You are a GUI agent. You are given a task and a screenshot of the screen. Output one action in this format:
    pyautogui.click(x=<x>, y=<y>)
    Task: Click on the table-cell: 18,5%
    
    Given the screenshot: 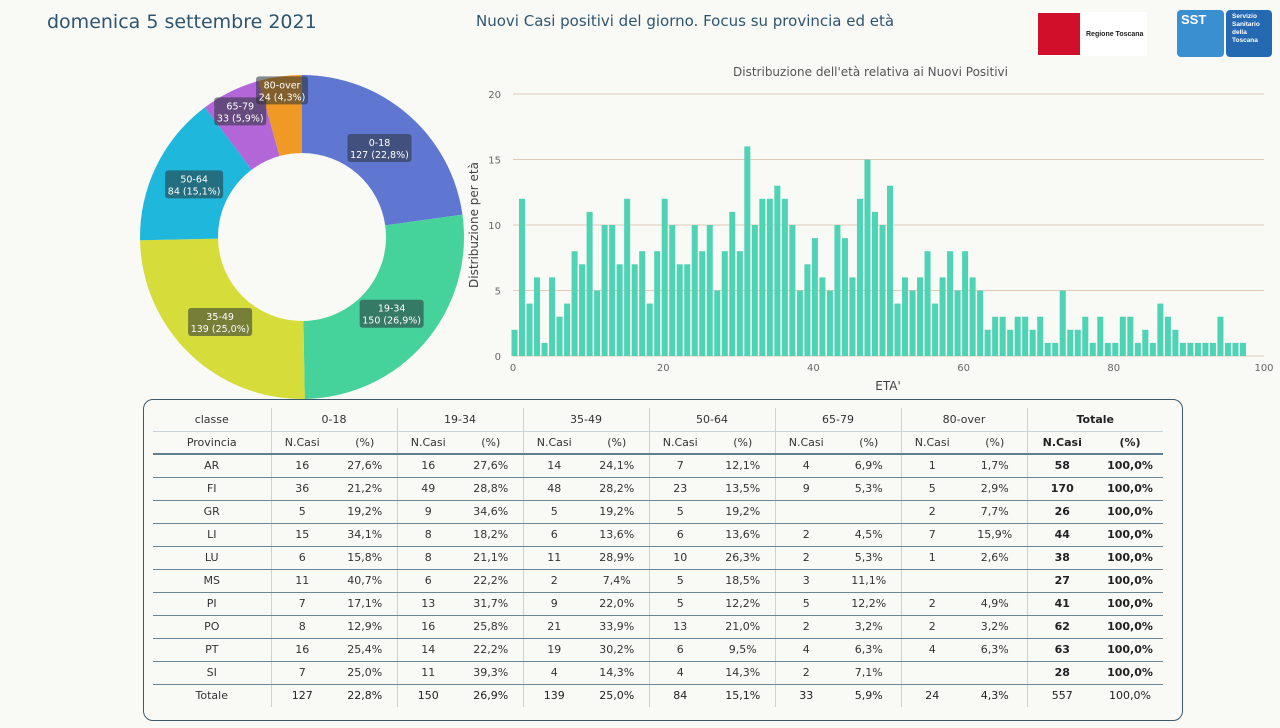 What is the action you would take?
    pyautogui.click(x=743, y=581)
    